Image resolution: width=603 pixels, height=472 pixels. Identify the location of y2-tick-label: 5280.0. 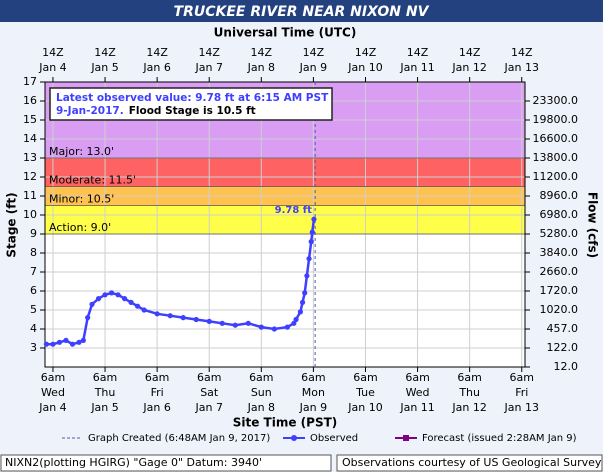
(559, 233).